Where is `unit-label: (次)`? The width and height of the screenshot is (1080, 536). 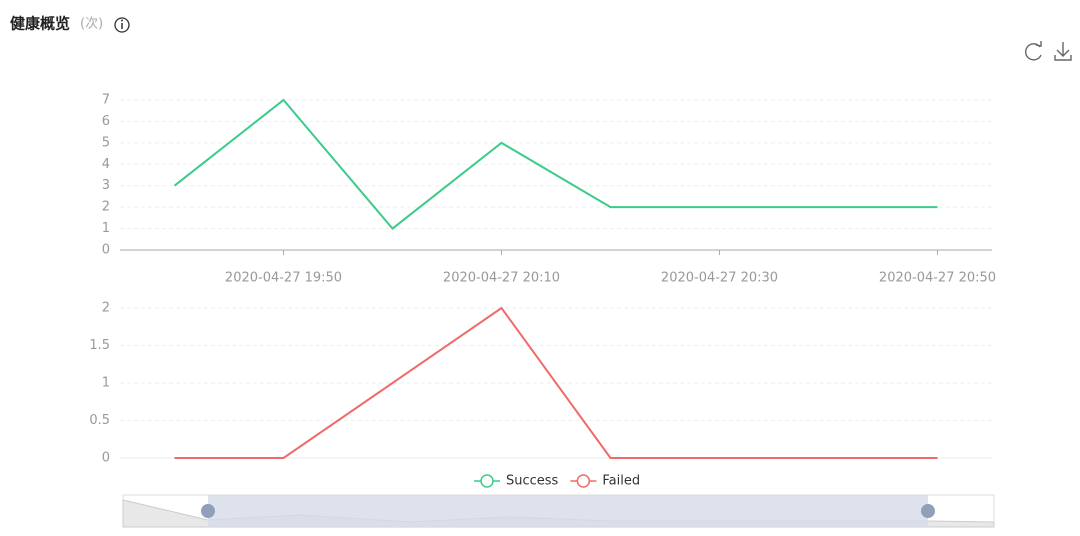 unit-label: (次) is located at coordinates (91, 24).